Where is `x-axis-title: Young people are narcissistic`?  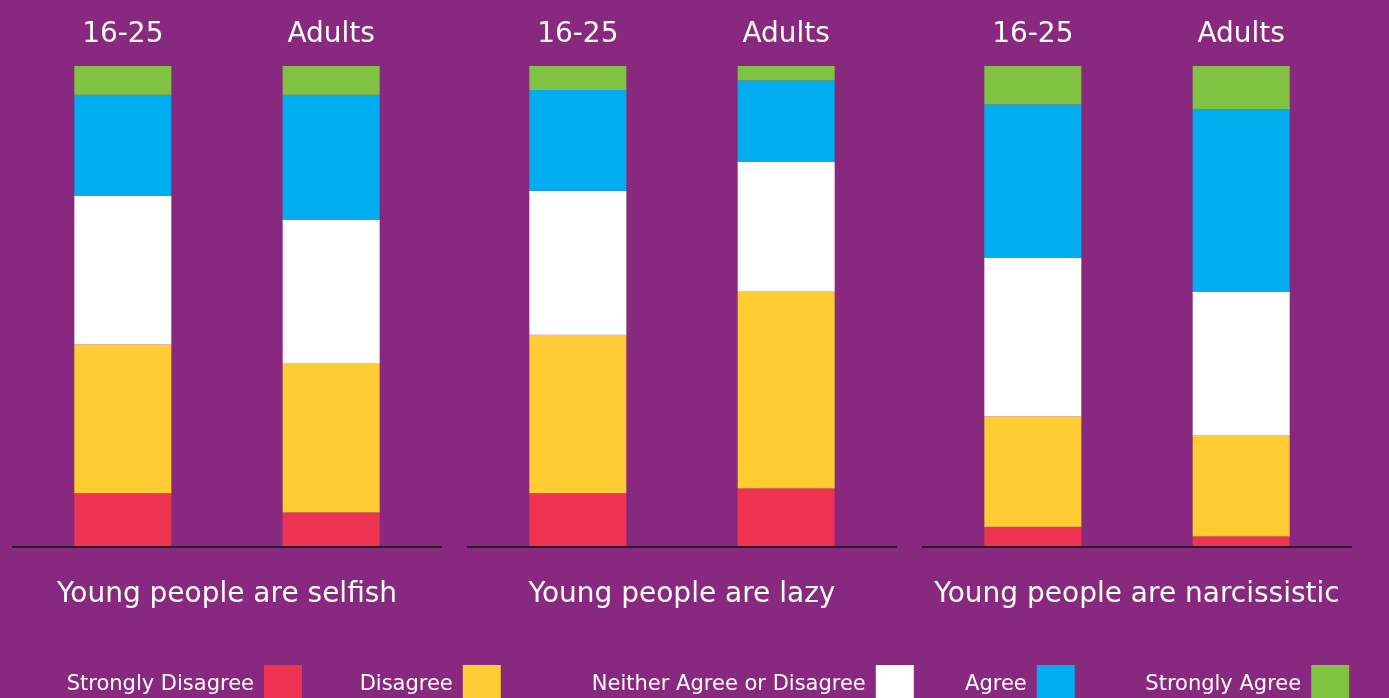 x-axis-title: Young people are narcissistic is located at coordinates (1136, 592).